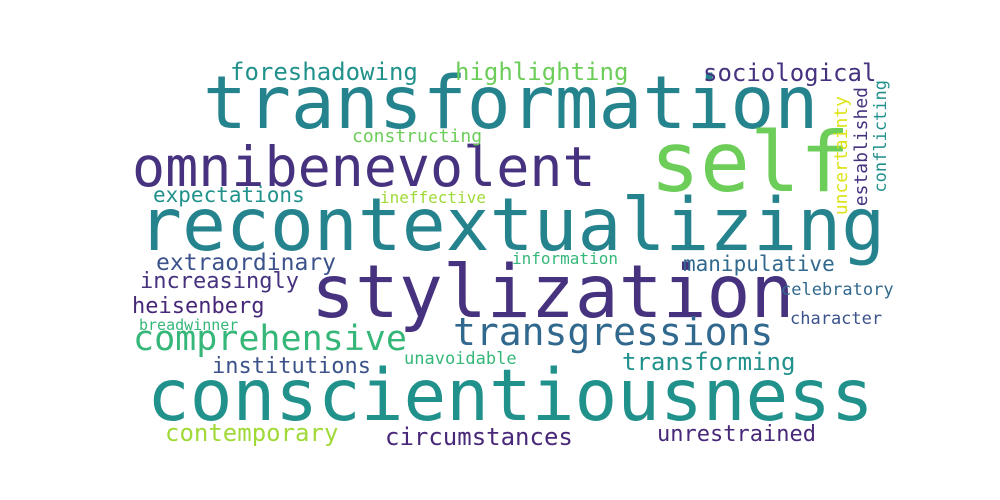 This screenshot has width=1000, height=500. What do you see at coordinates (553, 292) in the screenshot?
I see `word-stylization: stylization` at bounding box center [553, 292].